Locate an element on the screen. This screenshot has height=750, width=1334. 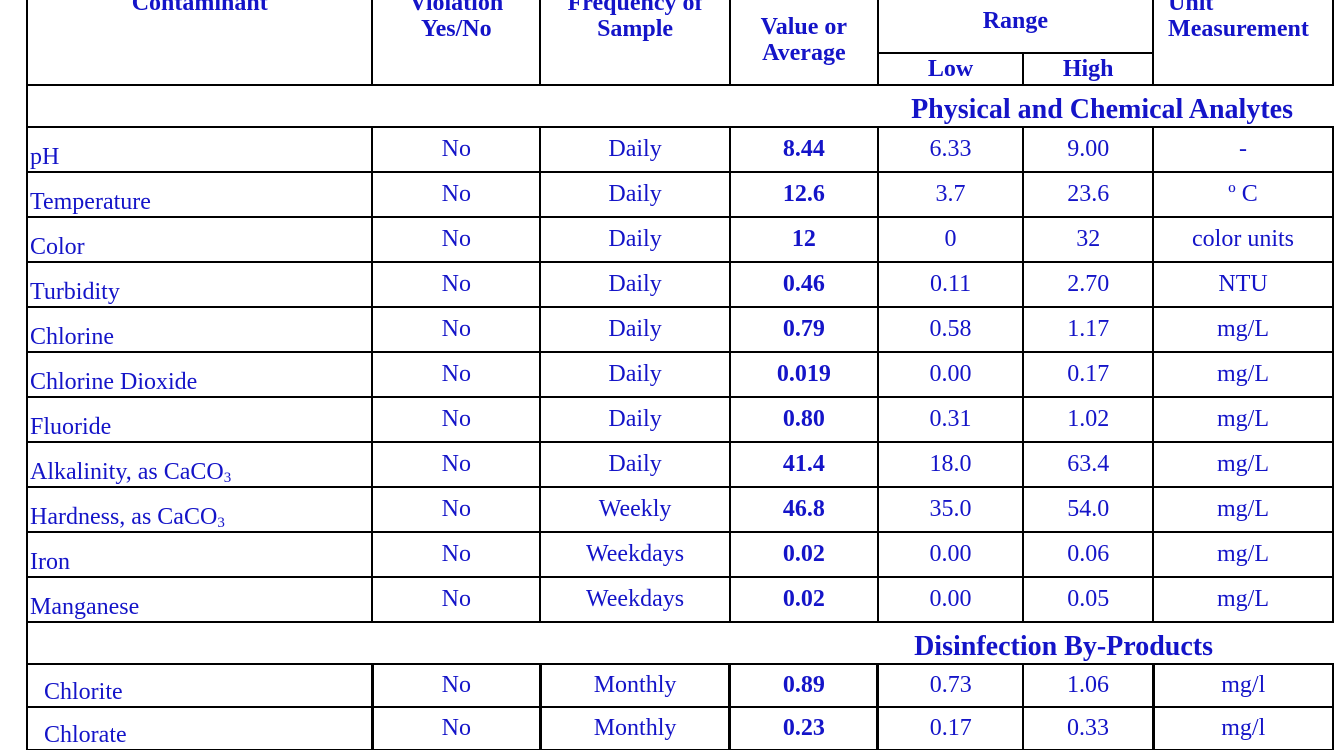
value-cell: 12 is located at coordinates (803, 239).